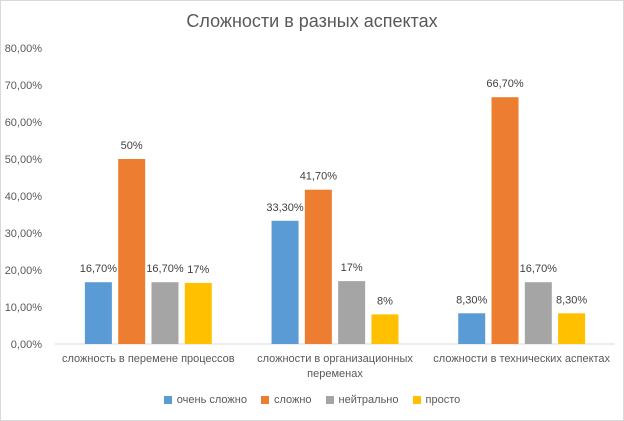 The width and height of the screenshot is (624, 421). Describe the element at coordinates (312, 21) in the screenshot. I see `chart-title: Сложности в разных аспектах` at that location.